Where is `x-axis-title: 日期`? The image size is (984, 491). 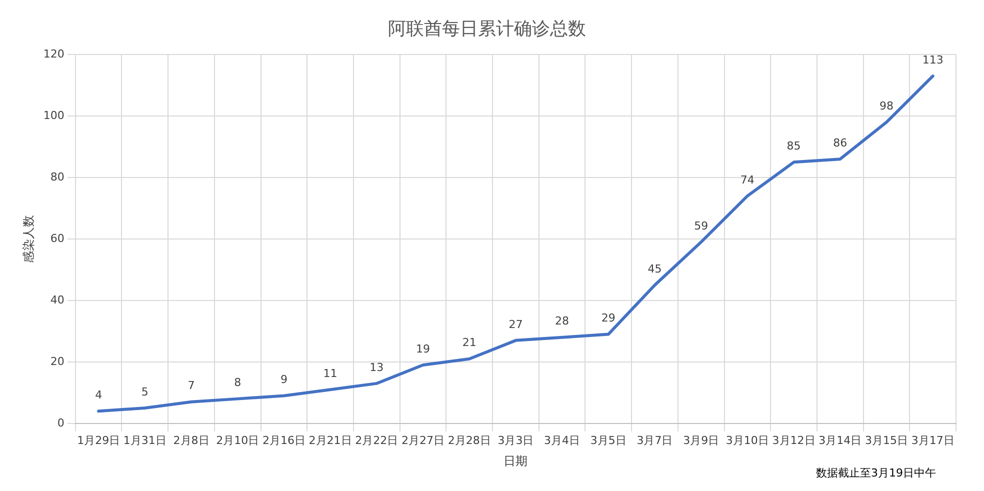
x-axis-title: 日期 is located at coordinates (516, 461).